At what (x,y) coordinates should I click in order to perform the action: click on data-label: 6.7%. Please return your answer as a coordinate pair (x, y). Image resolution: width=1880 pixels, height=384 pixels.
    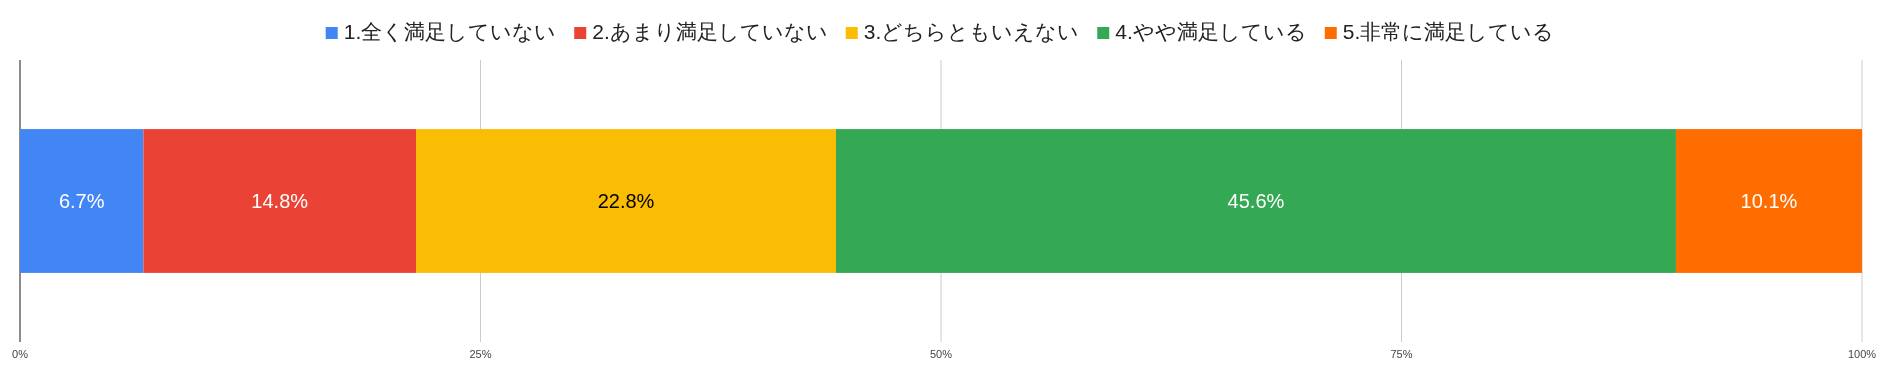
    Looking at the image, I should click on (81, 201).